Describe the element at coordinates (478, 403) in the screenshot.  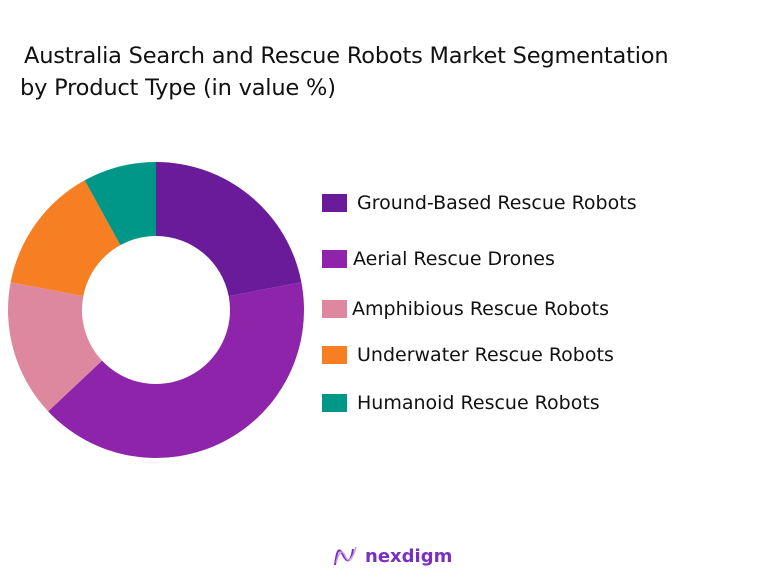
I see `legend-label: Humanoid Rescue Robots` at that location.